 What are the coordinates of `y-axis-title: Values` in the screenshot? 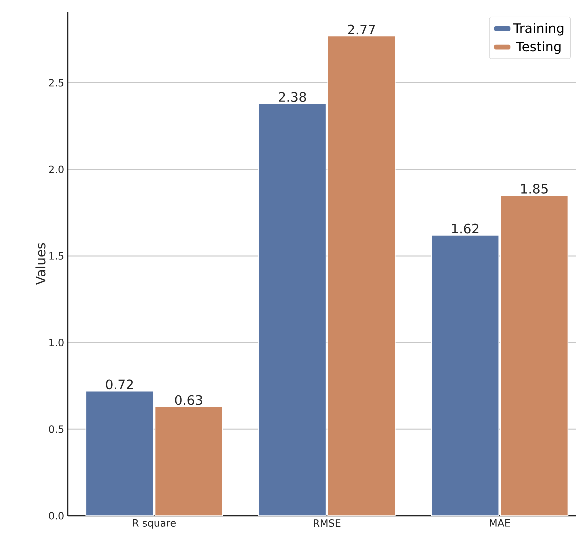 It's located at (41, 264).